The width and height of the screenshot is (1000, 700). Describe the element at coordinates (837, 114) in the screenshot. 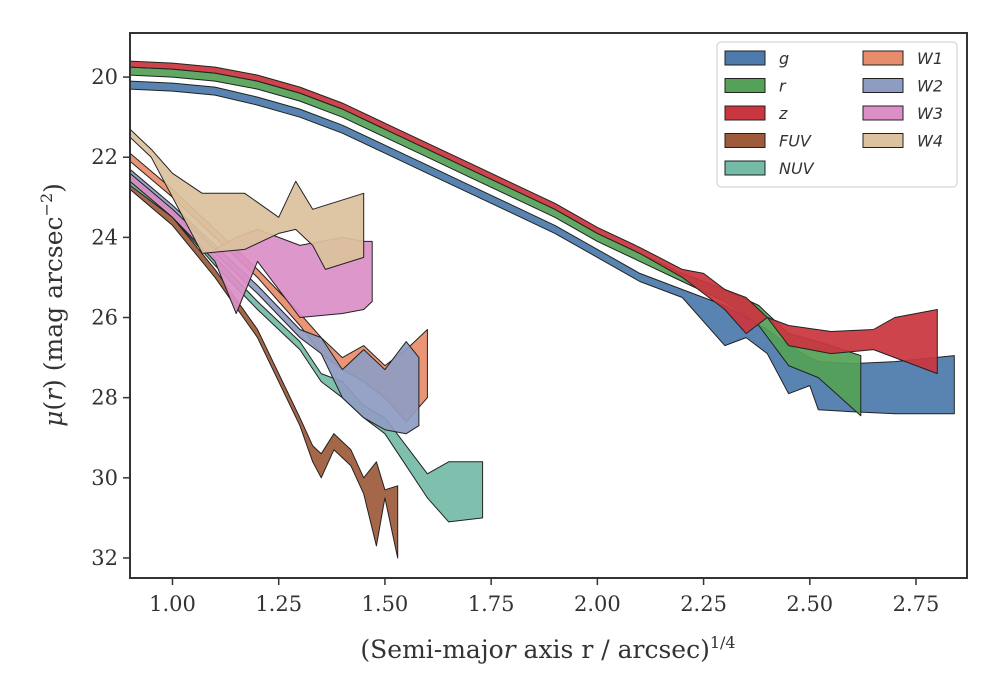

I see `legend: grz FUV NUV W1 W2 W3 W4` at that location.